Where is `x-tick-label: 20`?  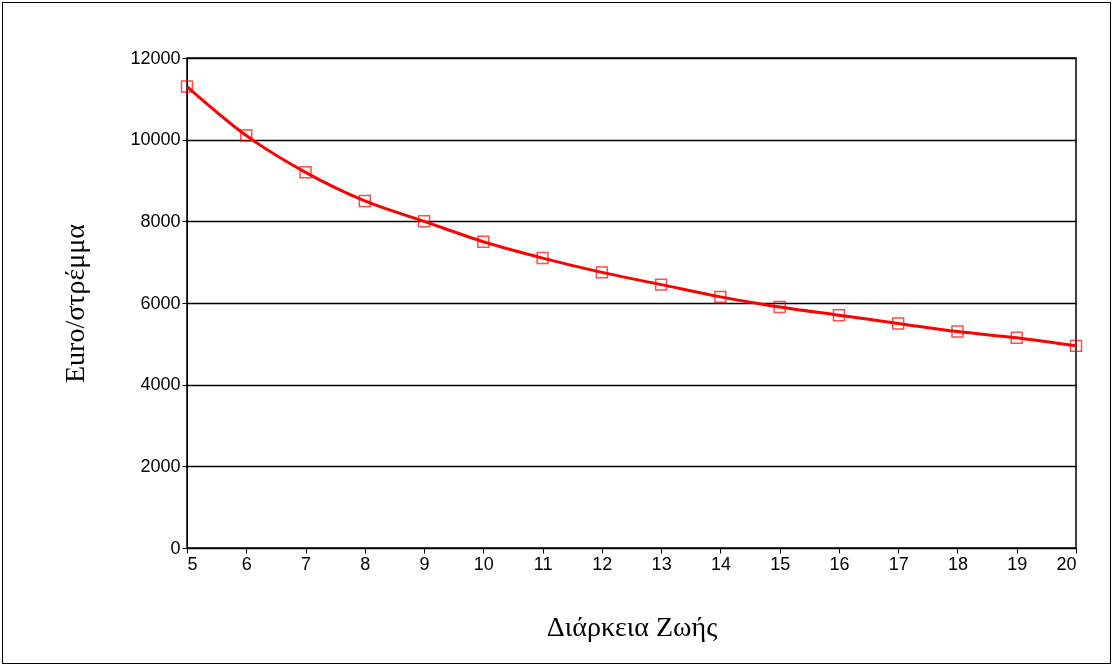
x-tick-label: 20 is located at coordinates (1066, 563).